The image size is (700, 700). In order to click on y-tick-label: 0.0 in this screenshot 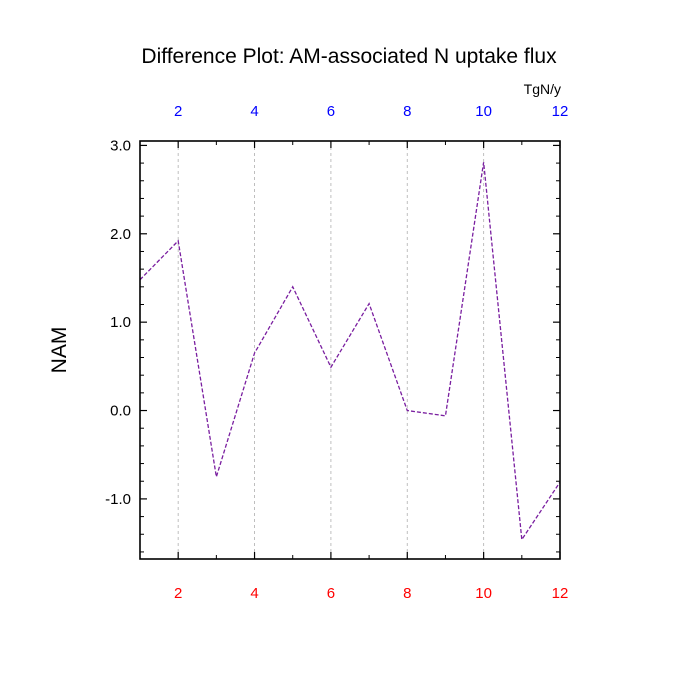, I will do `click(120, 411)`.